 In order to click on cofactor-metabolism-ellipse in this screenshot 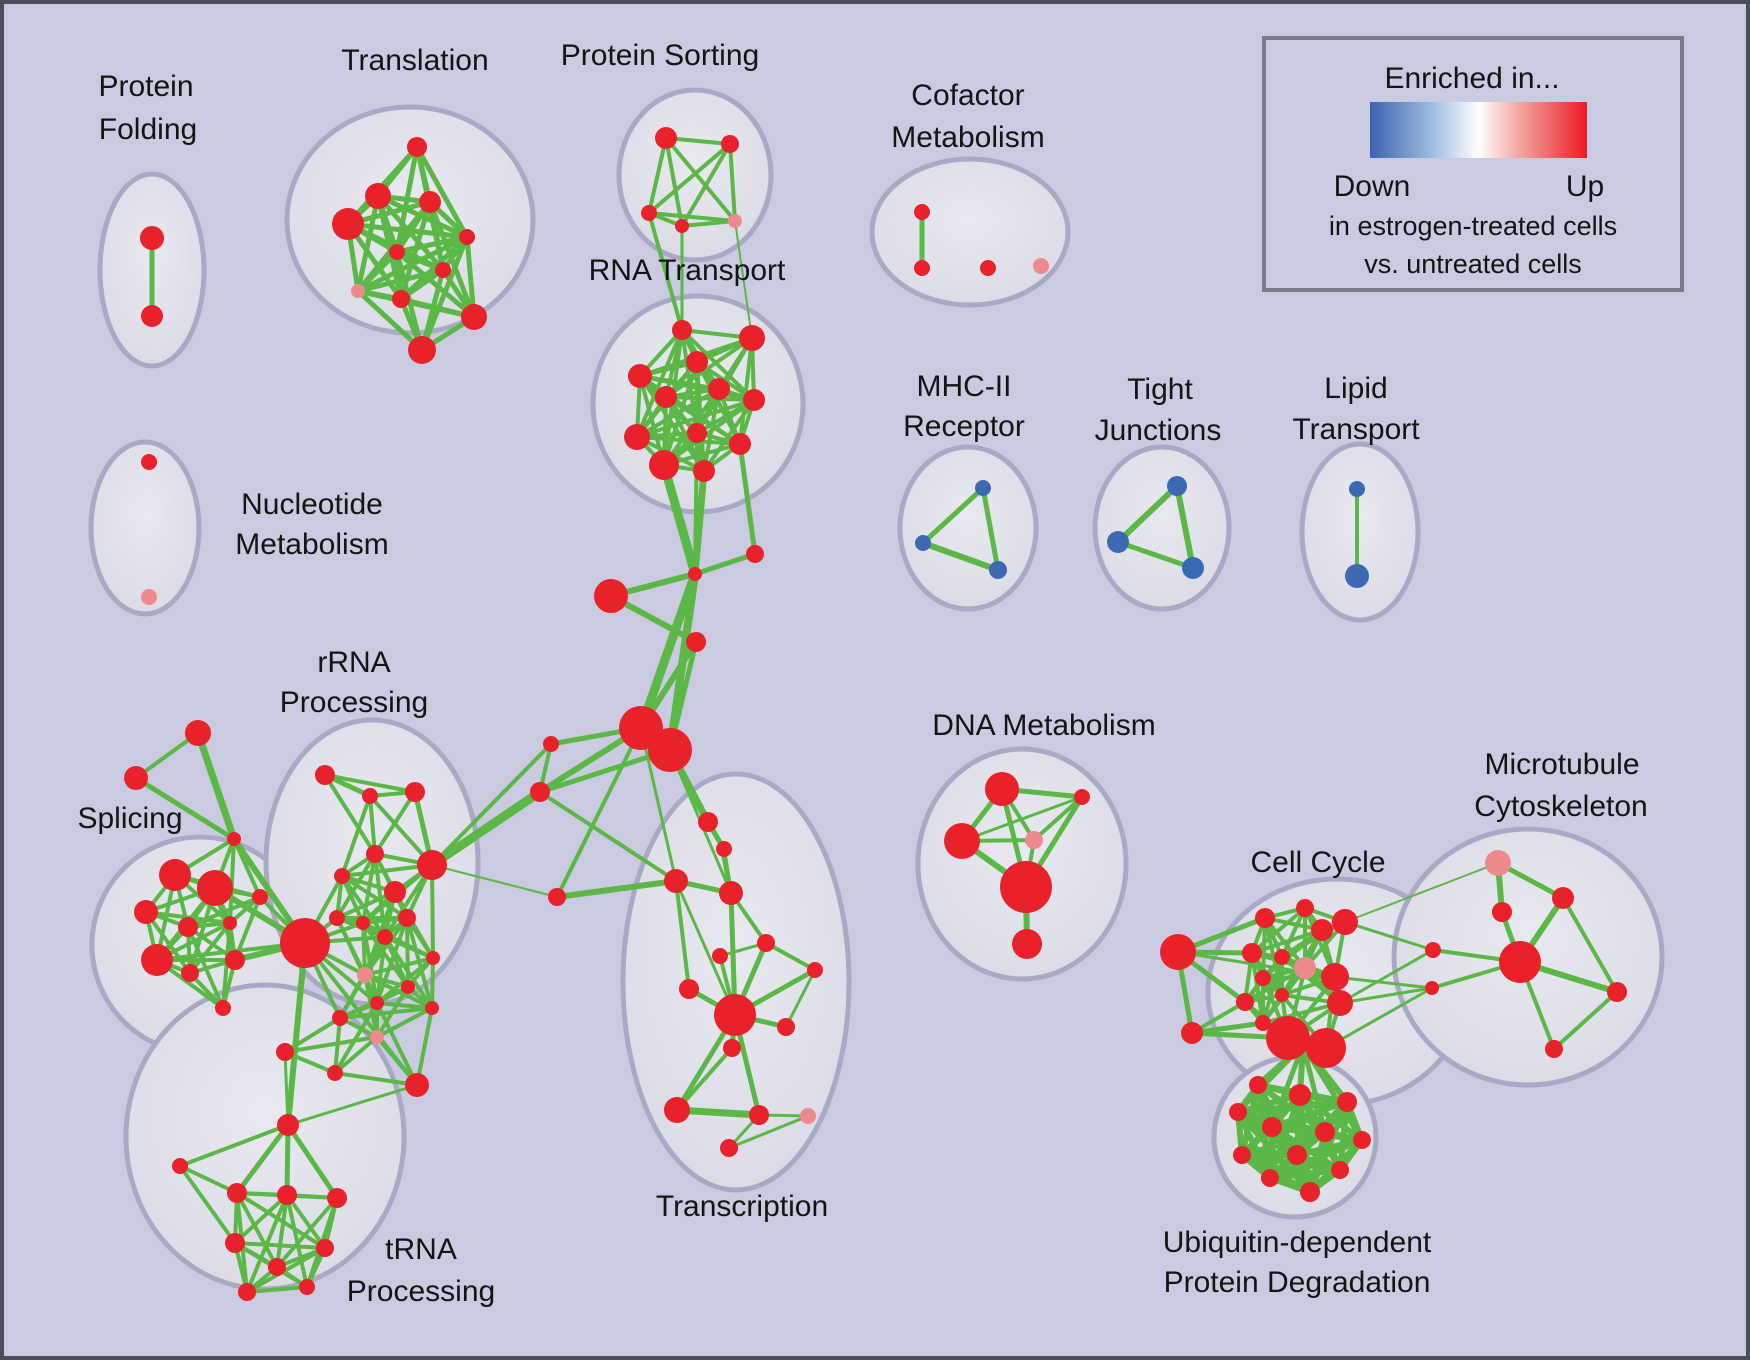, I will do `click(970, 232)`.